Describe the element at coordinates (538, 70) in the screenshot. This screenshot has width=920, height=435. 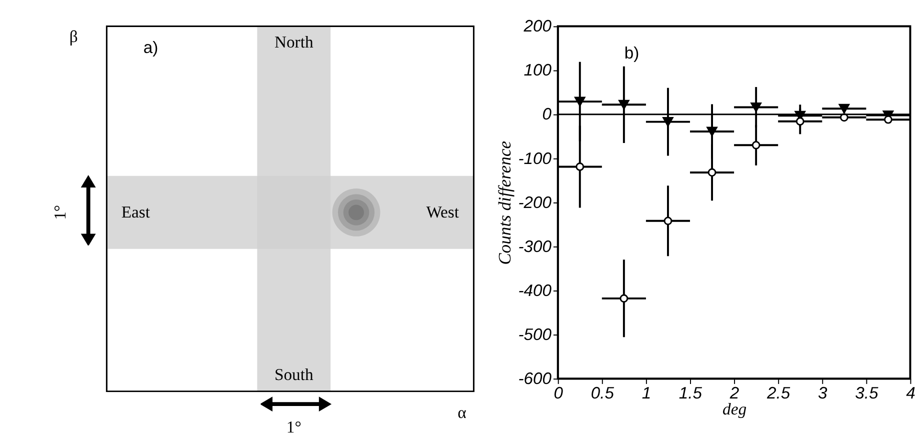
I see `y-tick-label: 100` at that location.